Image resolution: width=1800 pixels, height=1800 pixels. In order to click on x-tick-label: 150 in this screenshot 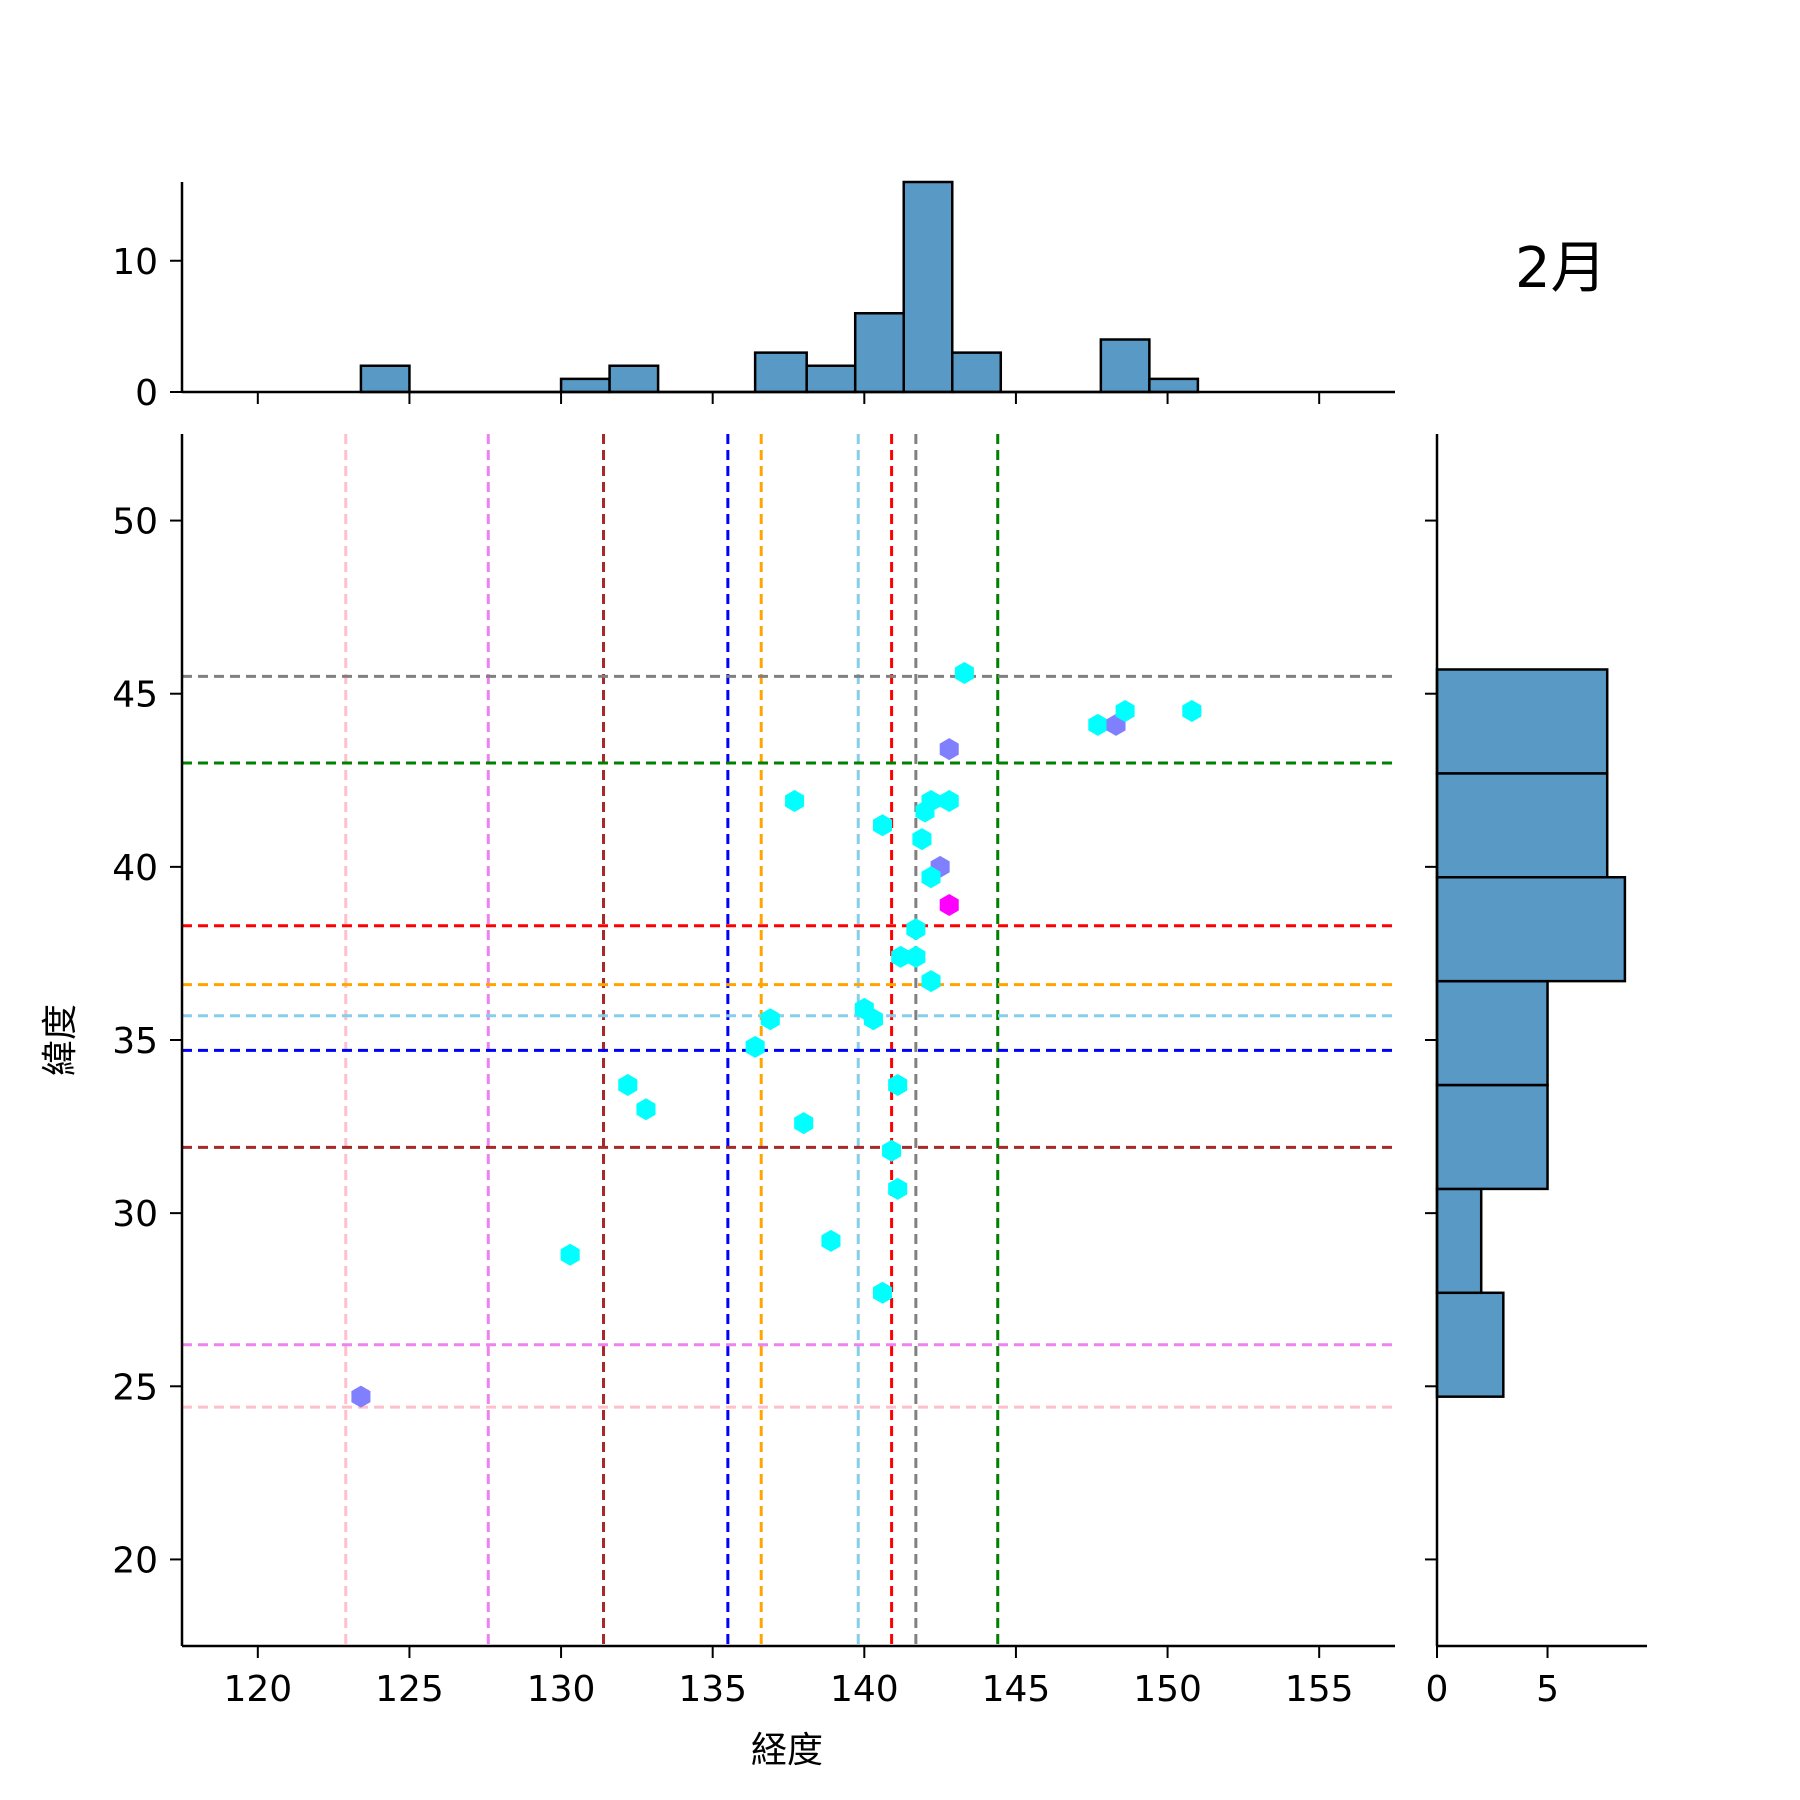, I will do `click(1167, 1689)`.